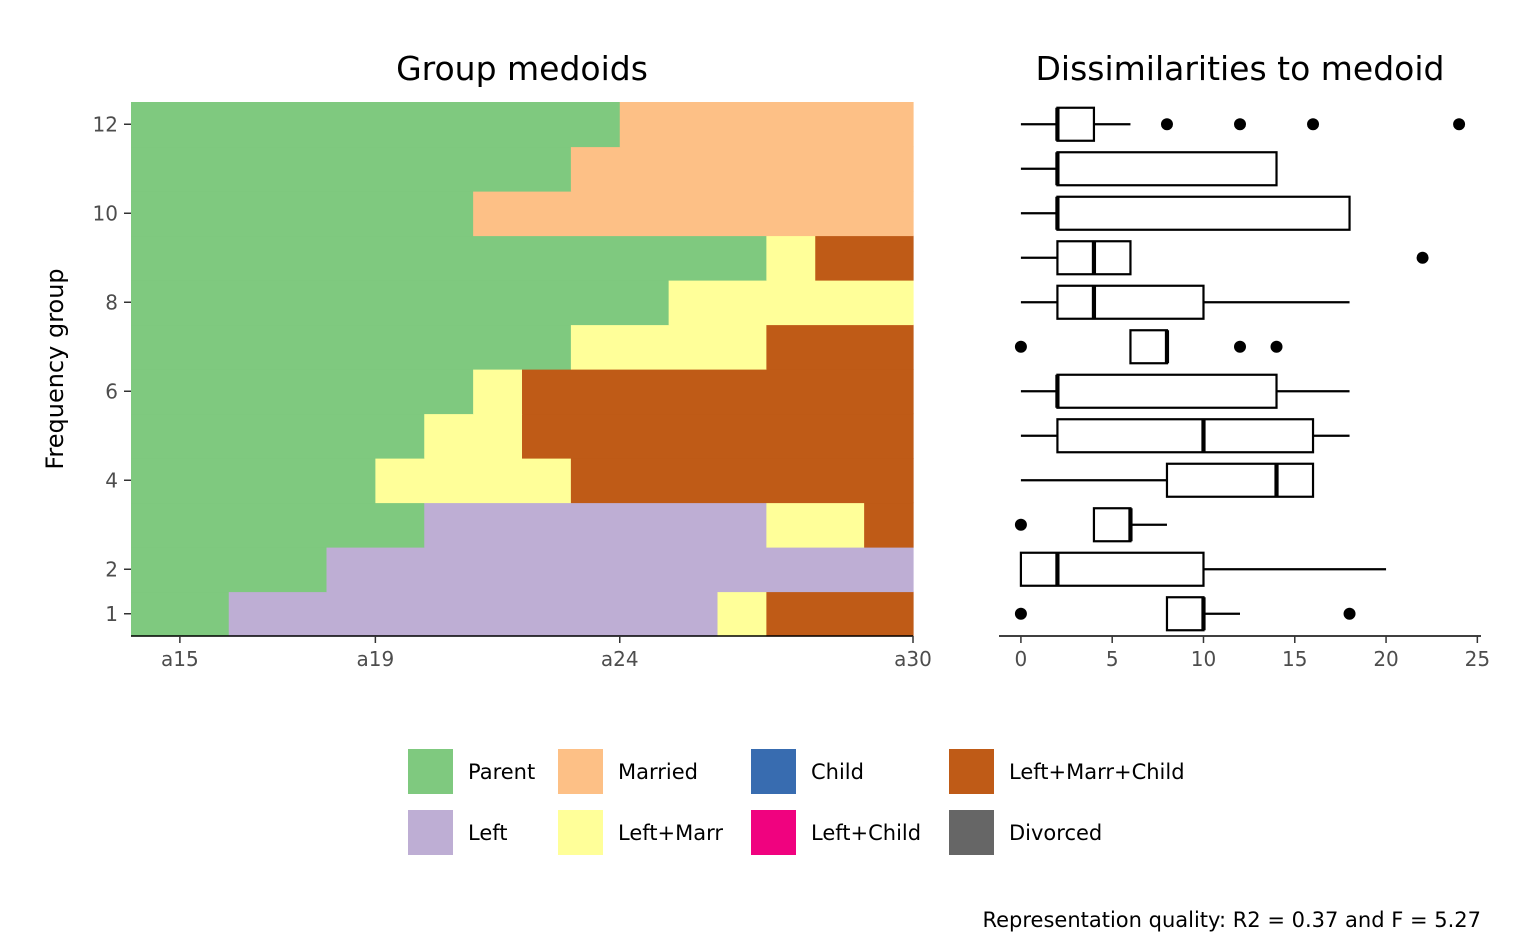  I want to click on legend-label-divorced: Divorced, so click(1055, 833).